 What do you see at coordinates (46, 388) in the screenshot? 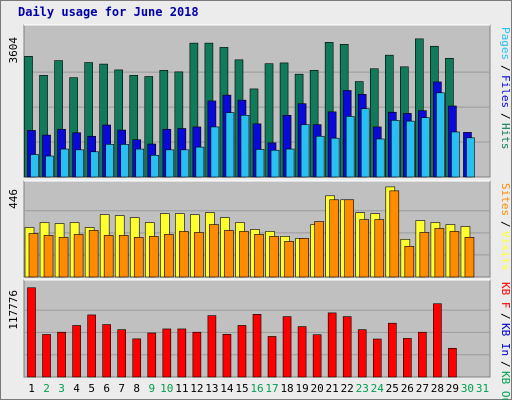
I see `x-tick-day-2: 2` at bounding box center [46, 388].